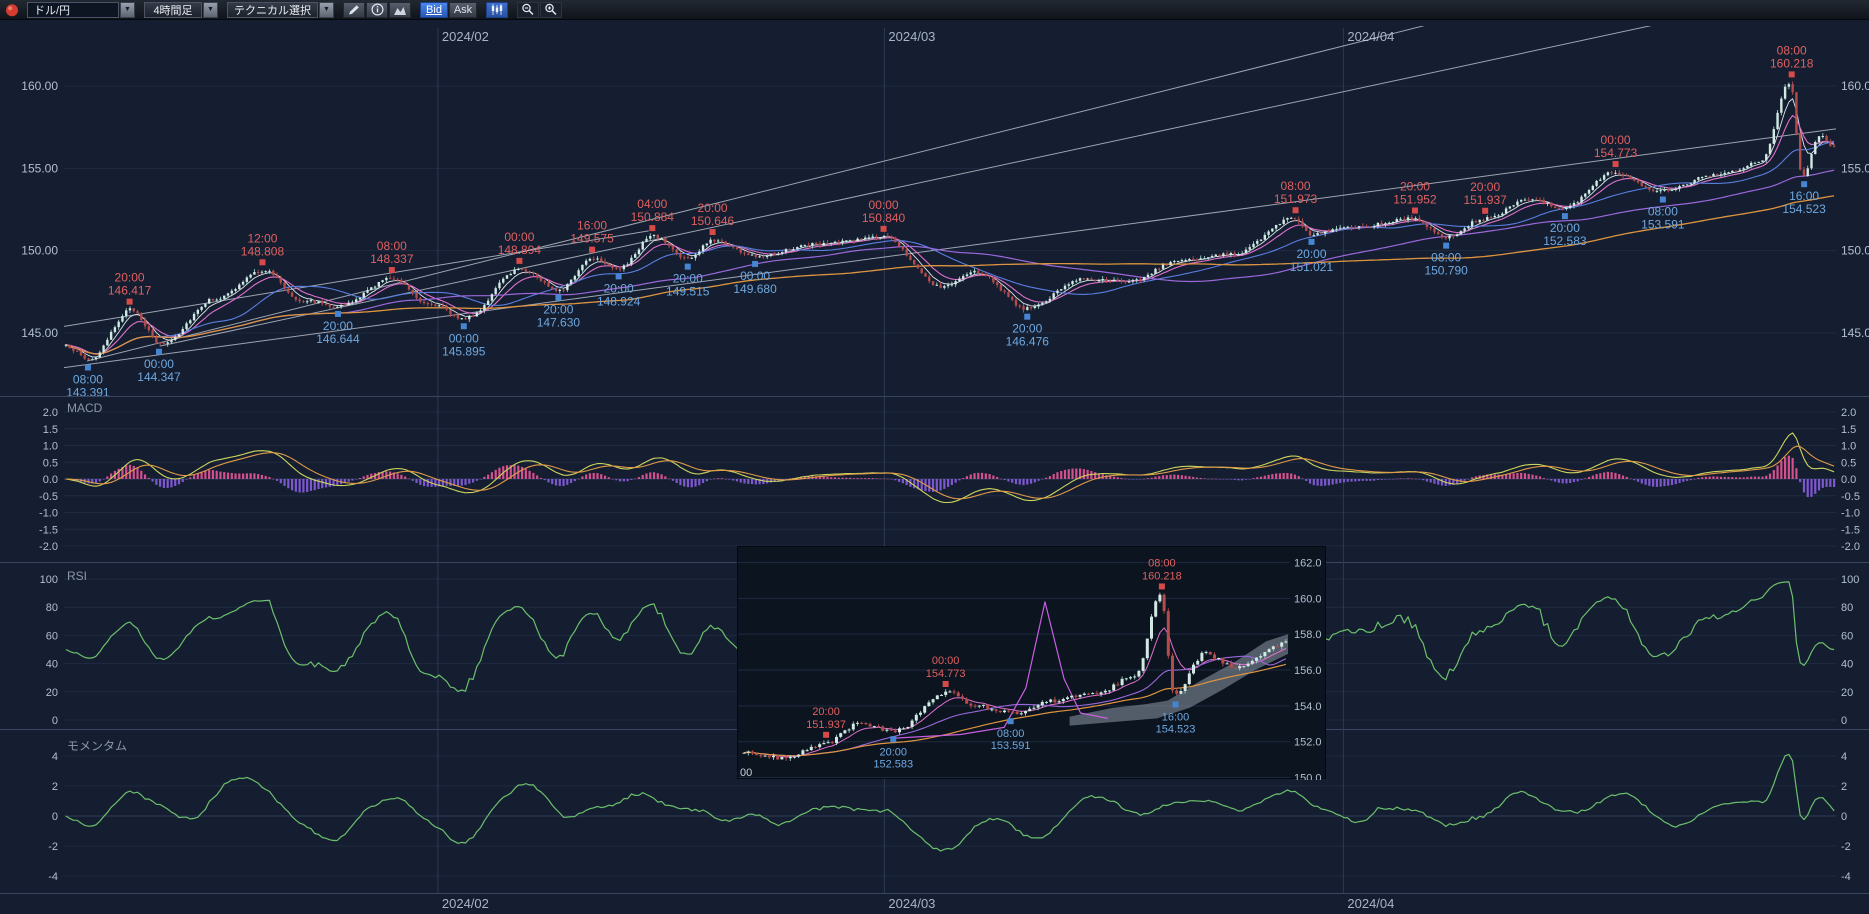 This screenshot has height=914, width=1869. What do you see at coordinates (1850, 514) in the screenshot?
I see `svg-text: -1.0` at bounding box center [1850, 514].